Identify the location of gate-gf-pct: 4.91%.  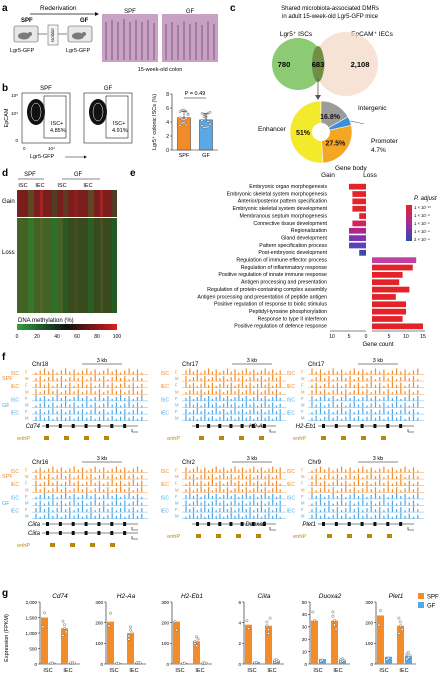
(120, 131).